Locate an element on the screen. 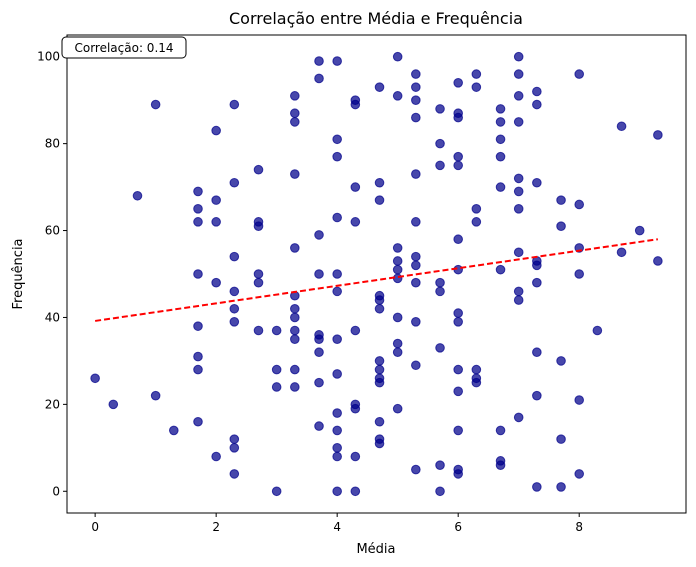  y-tick-label: 40 is located at coordinates (52, 317).